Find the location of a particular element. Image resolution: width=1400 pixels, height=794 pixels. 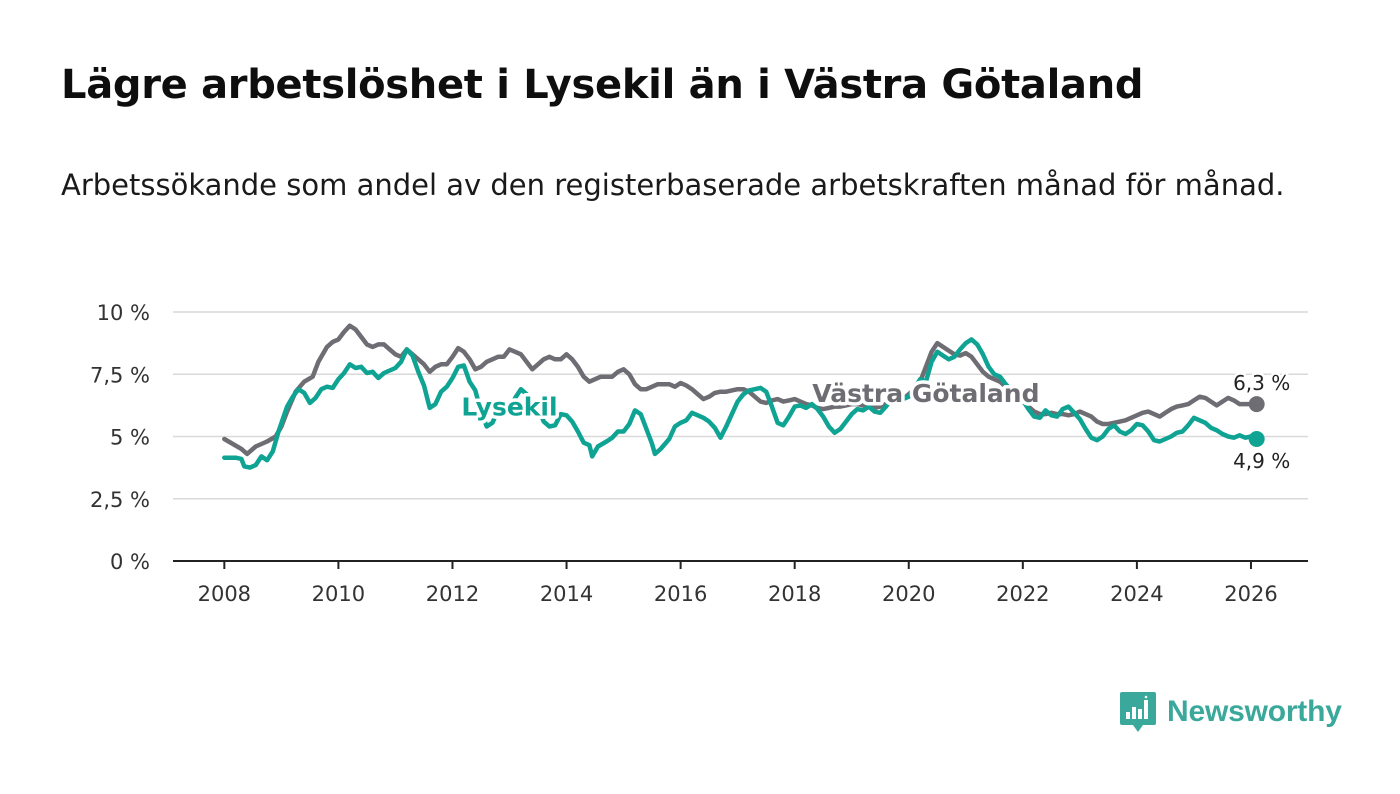

x-tick-label: 2010 is located at coordinates (338, 594).